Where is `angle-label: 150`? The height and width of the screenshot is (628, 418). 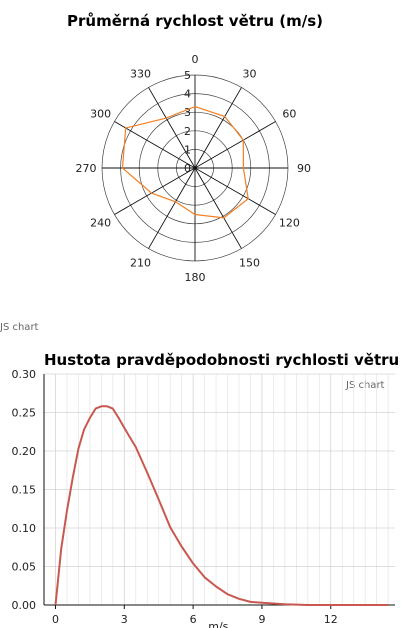 angle-label: 150 is located at coordinates (249, 262).